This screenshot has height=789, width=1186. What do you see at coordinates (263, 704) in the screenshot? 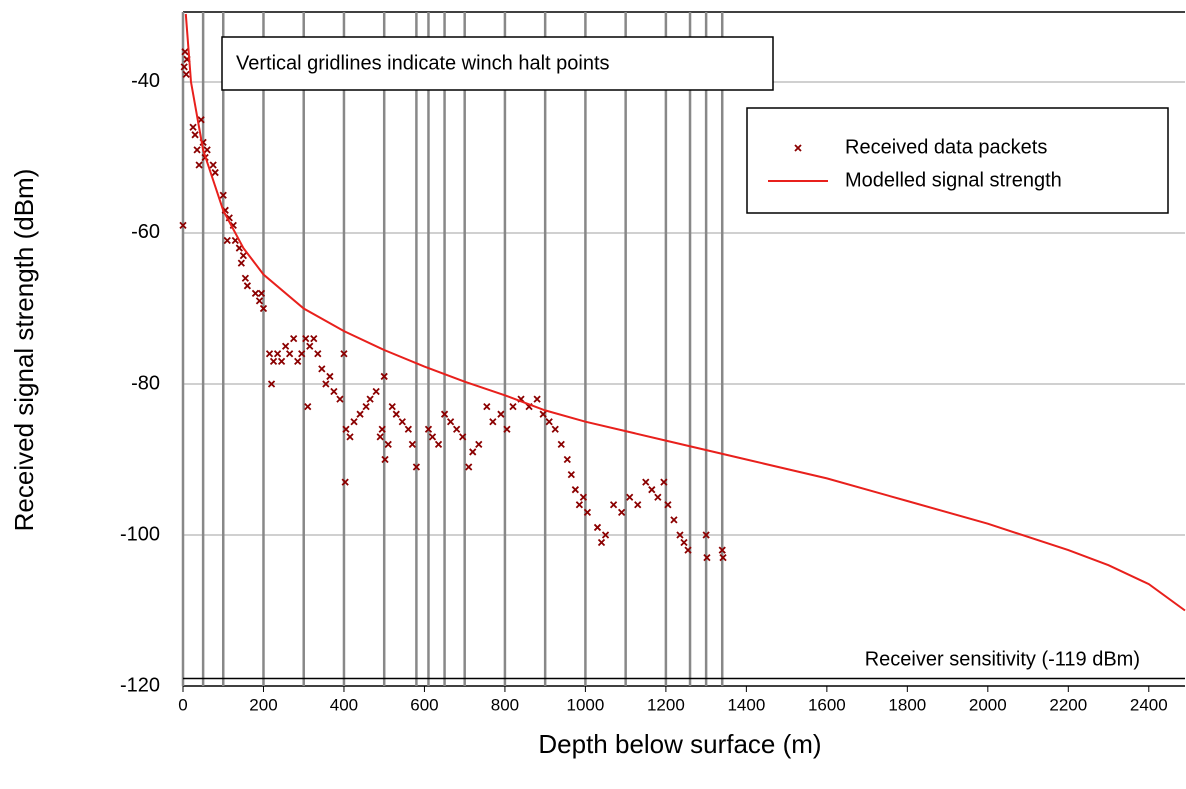
I see `x-tick-label: 200` at bounding box center [263, 704].